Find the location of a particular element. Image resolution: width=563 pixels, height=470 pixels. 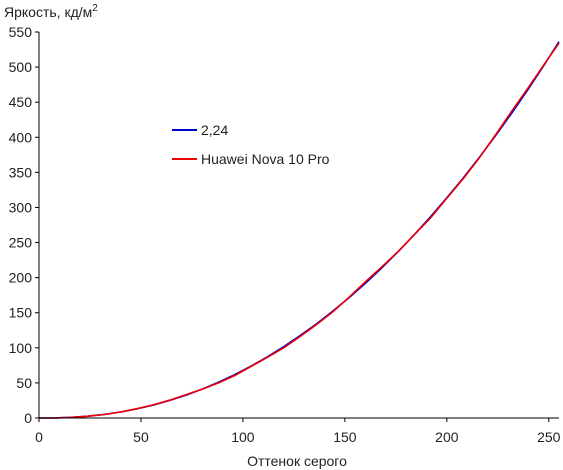

y-axis-title-text: Яркость, кд/м is located at coordinates (48, 12).